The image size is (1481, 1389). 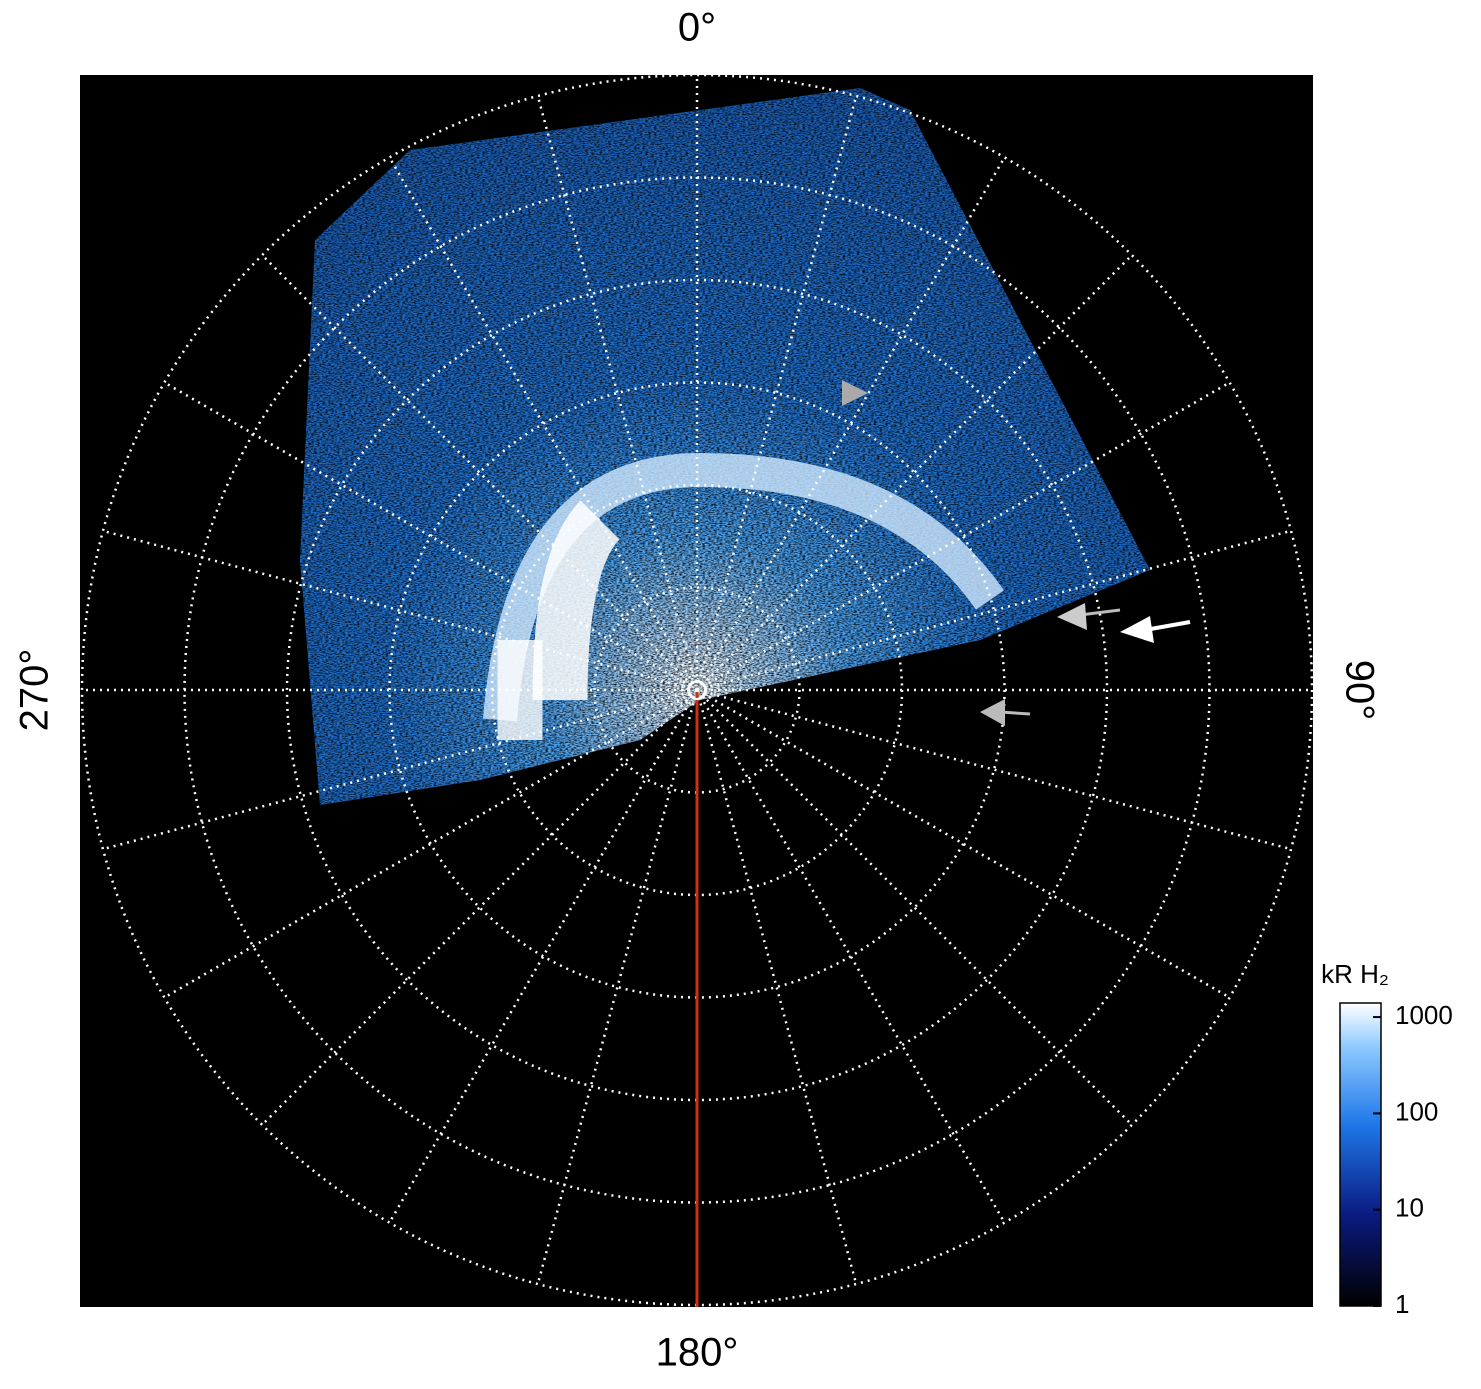 I want to click on grid-ring, so click(x=697, y=690).